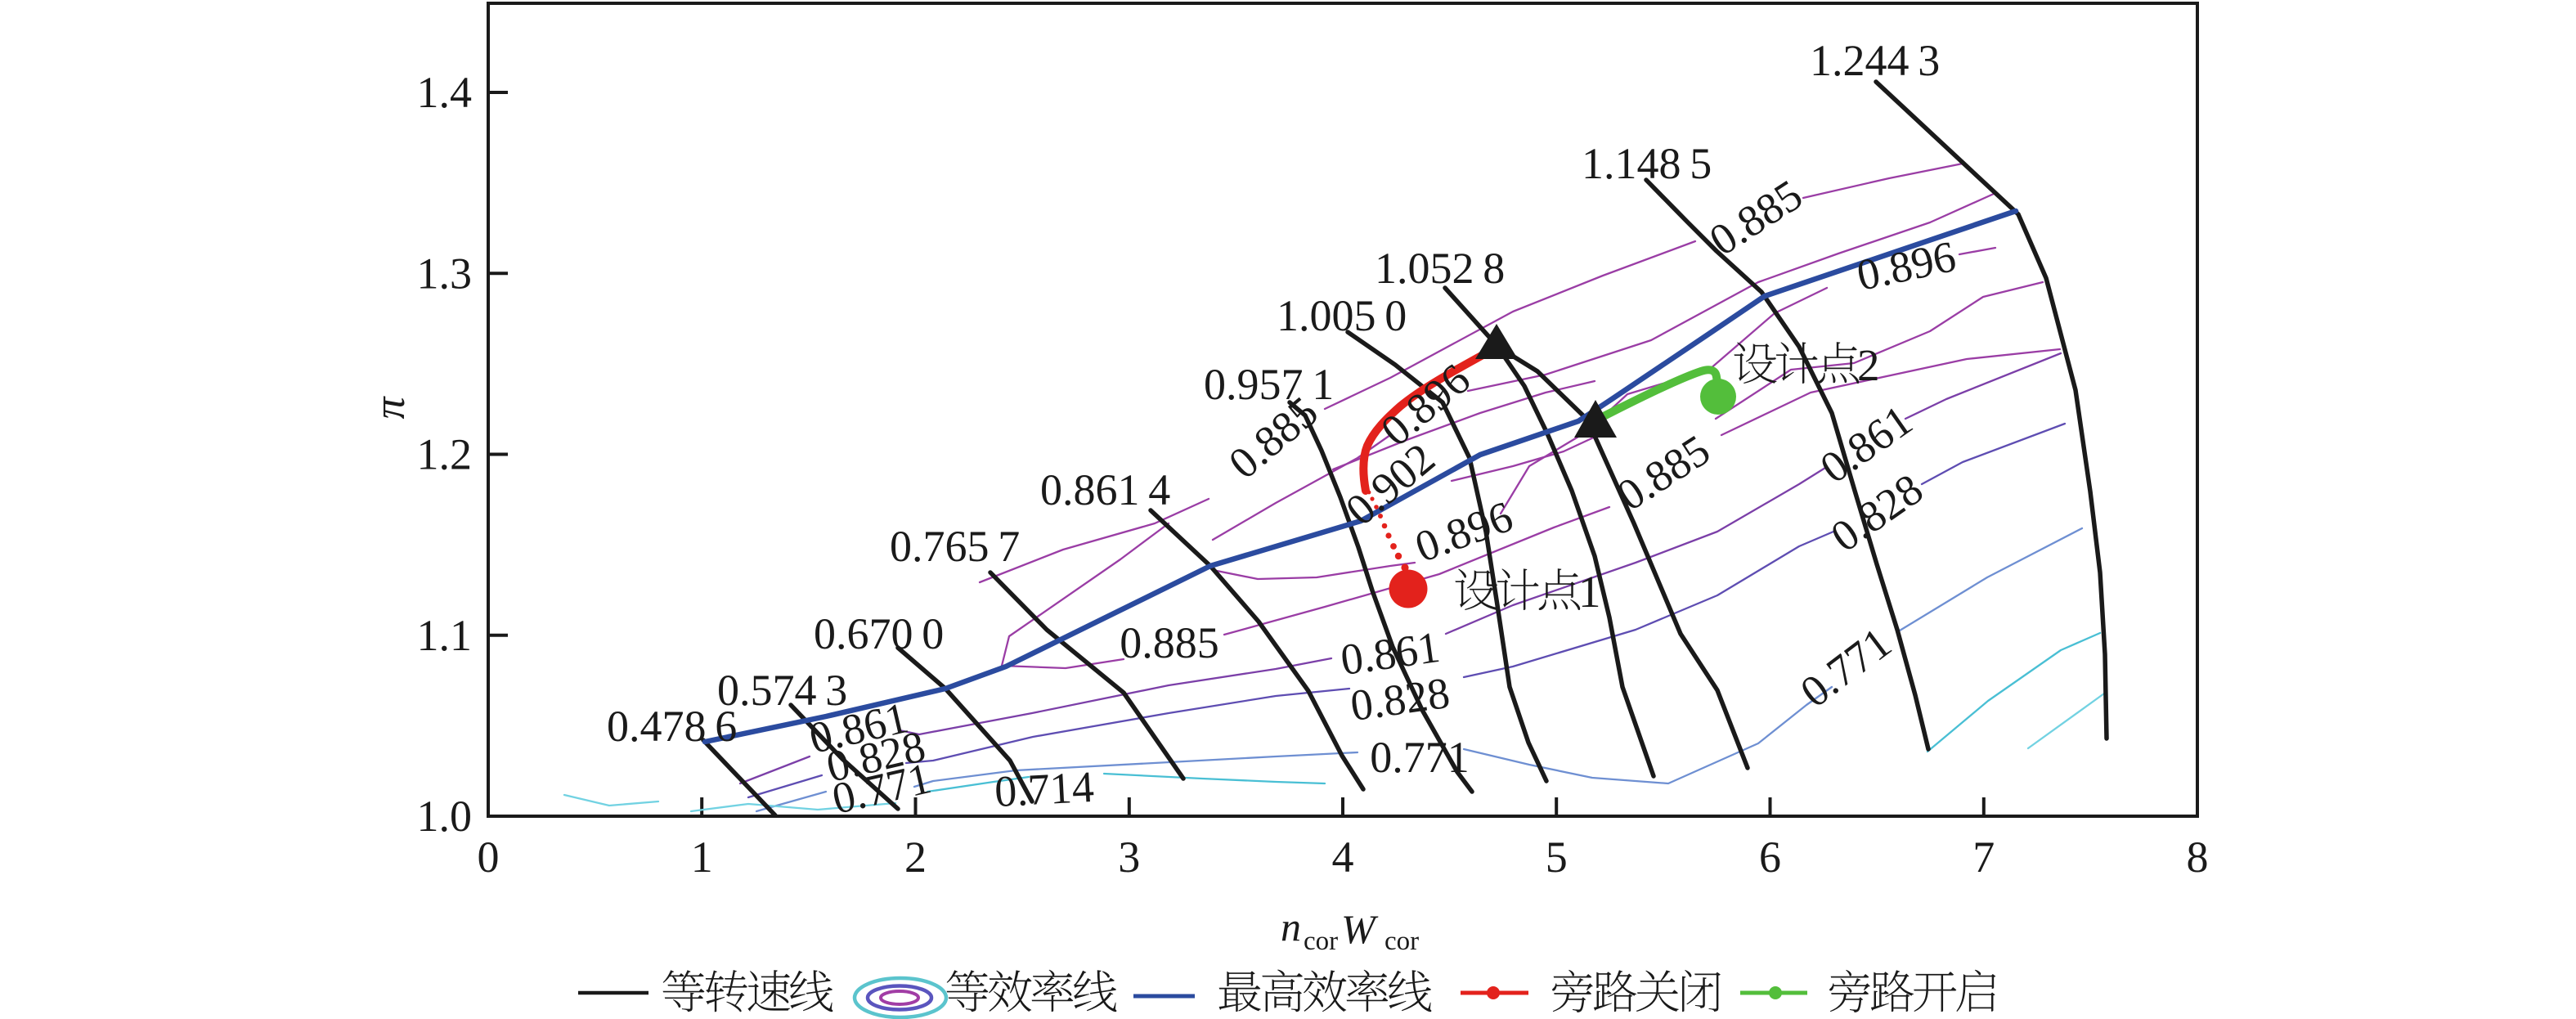 This screenshot has height=1019, width=2576. I want to click on svg-text: 1.4, so click(445, 92).